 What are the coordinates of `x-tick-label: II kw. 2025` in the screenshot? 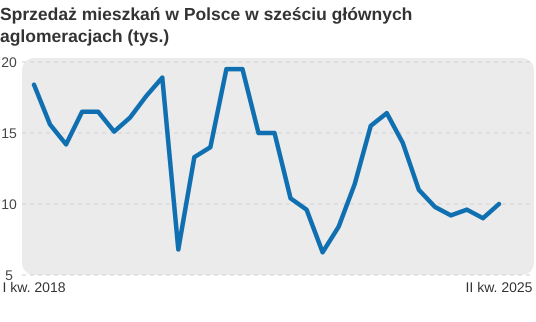 It's located at (499, 287).